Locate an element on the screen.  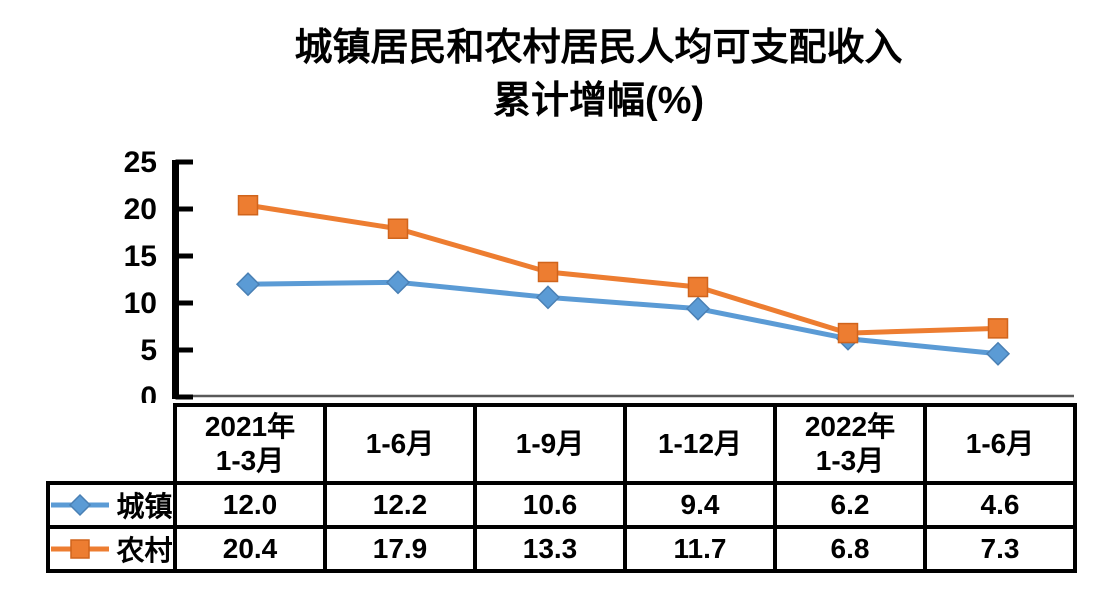
legend-header-blank is located at coordinates (111, 444).